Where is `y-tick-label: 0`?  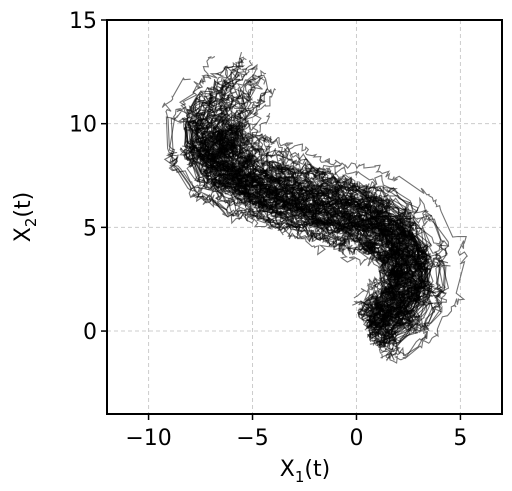 y-tick-label: 0 is located at coordinates (90, 332).